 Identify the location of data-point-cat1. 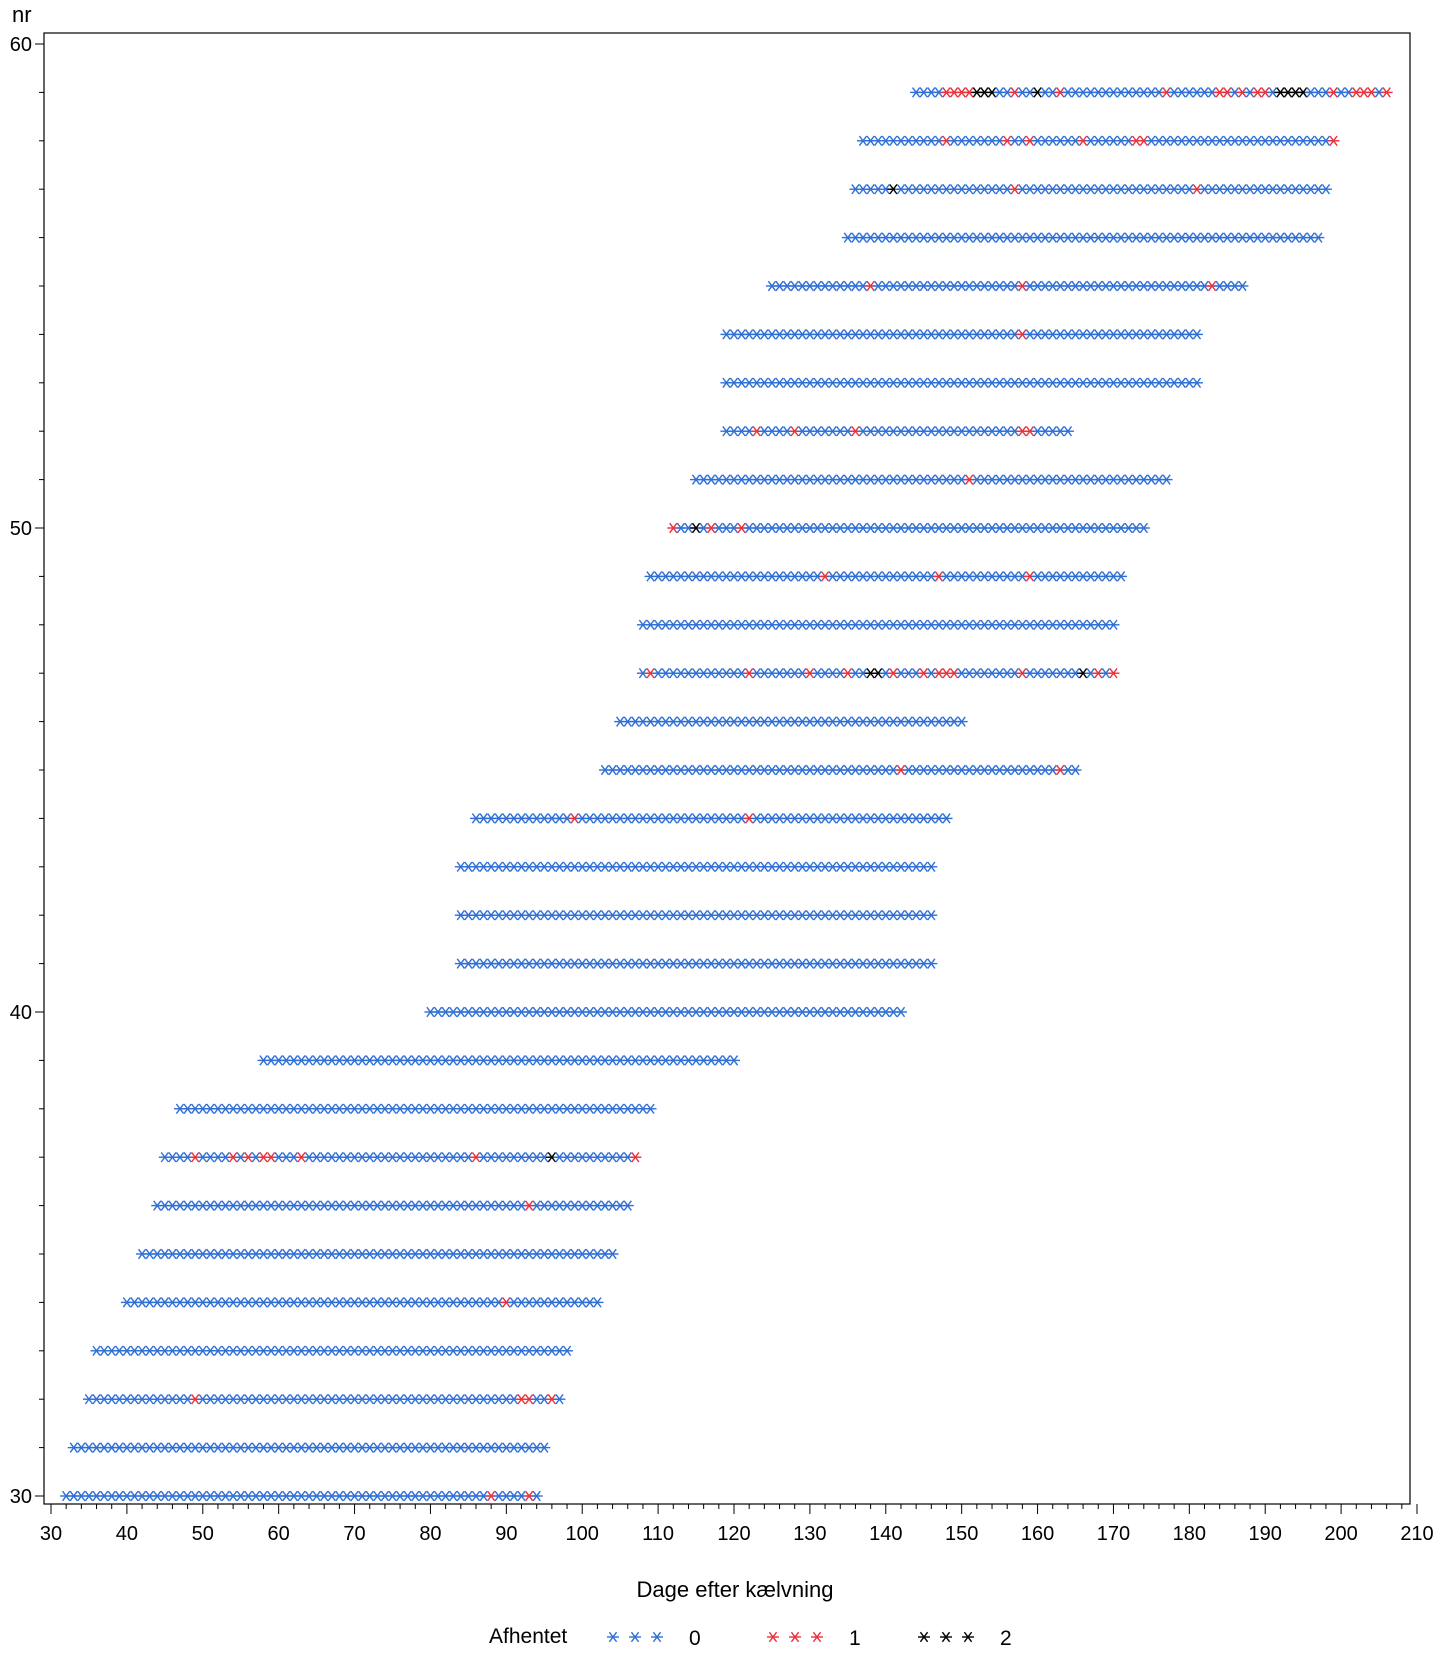
(635, 1157).